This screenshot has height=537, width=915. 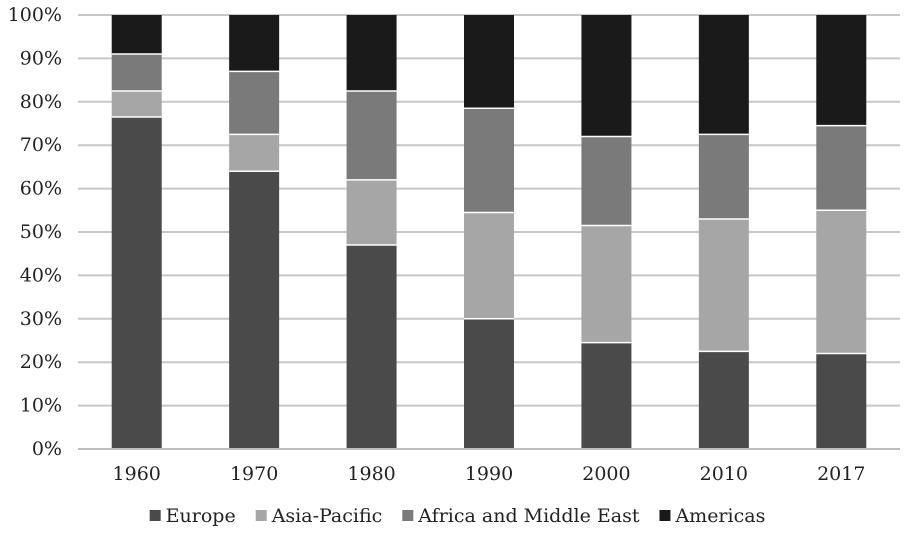 I want to click on bar-segment-asia-pacific-2000, so click(x=606, y=284).